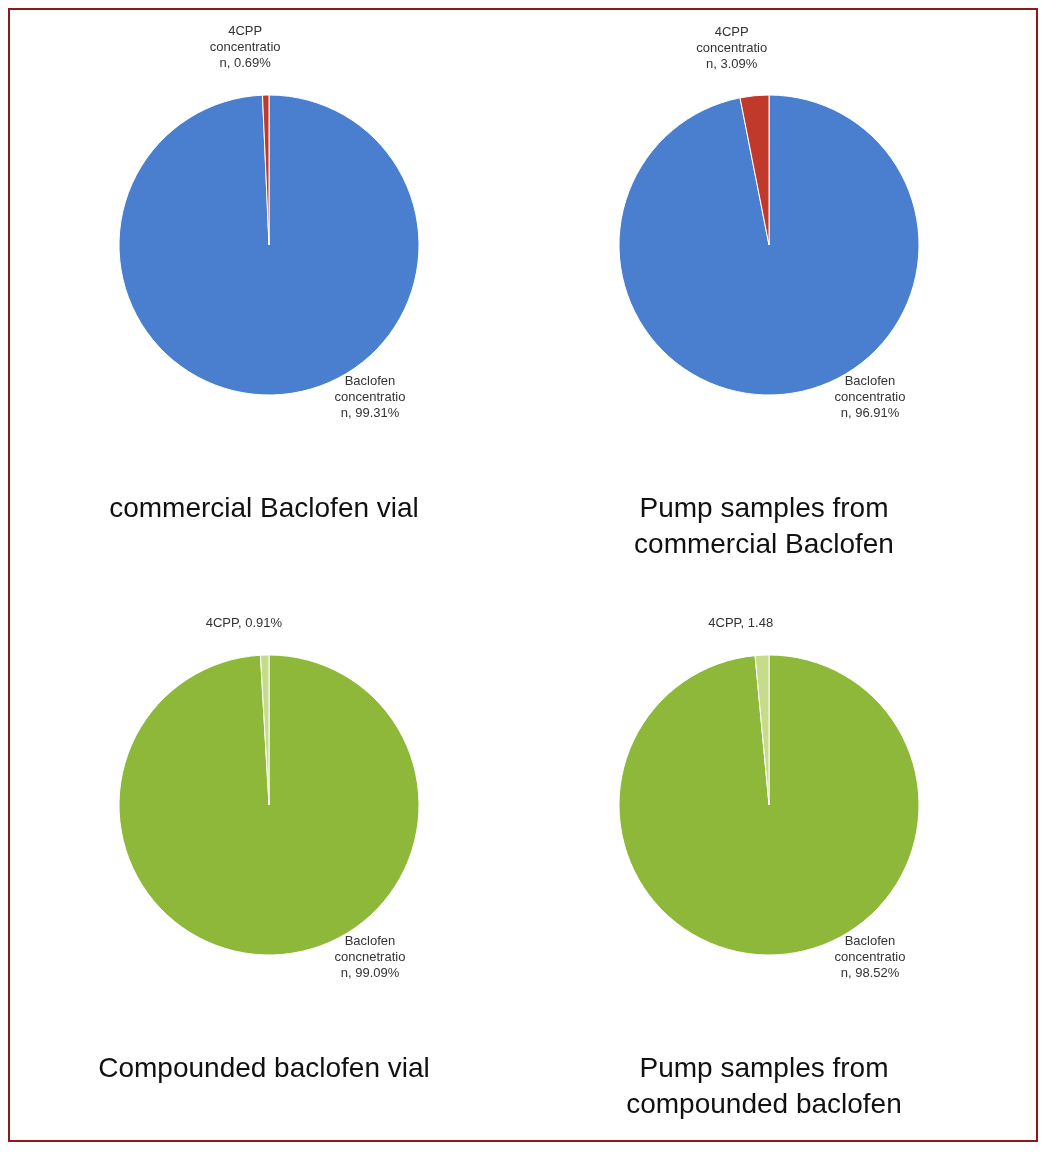 The height and width of the screenshot is (1173, 1056). What do you see at coordinates (264, 1067) in the screenshot?
I see `chart-title: Compounded baclofen vial` at bounding box center [264, 1067].